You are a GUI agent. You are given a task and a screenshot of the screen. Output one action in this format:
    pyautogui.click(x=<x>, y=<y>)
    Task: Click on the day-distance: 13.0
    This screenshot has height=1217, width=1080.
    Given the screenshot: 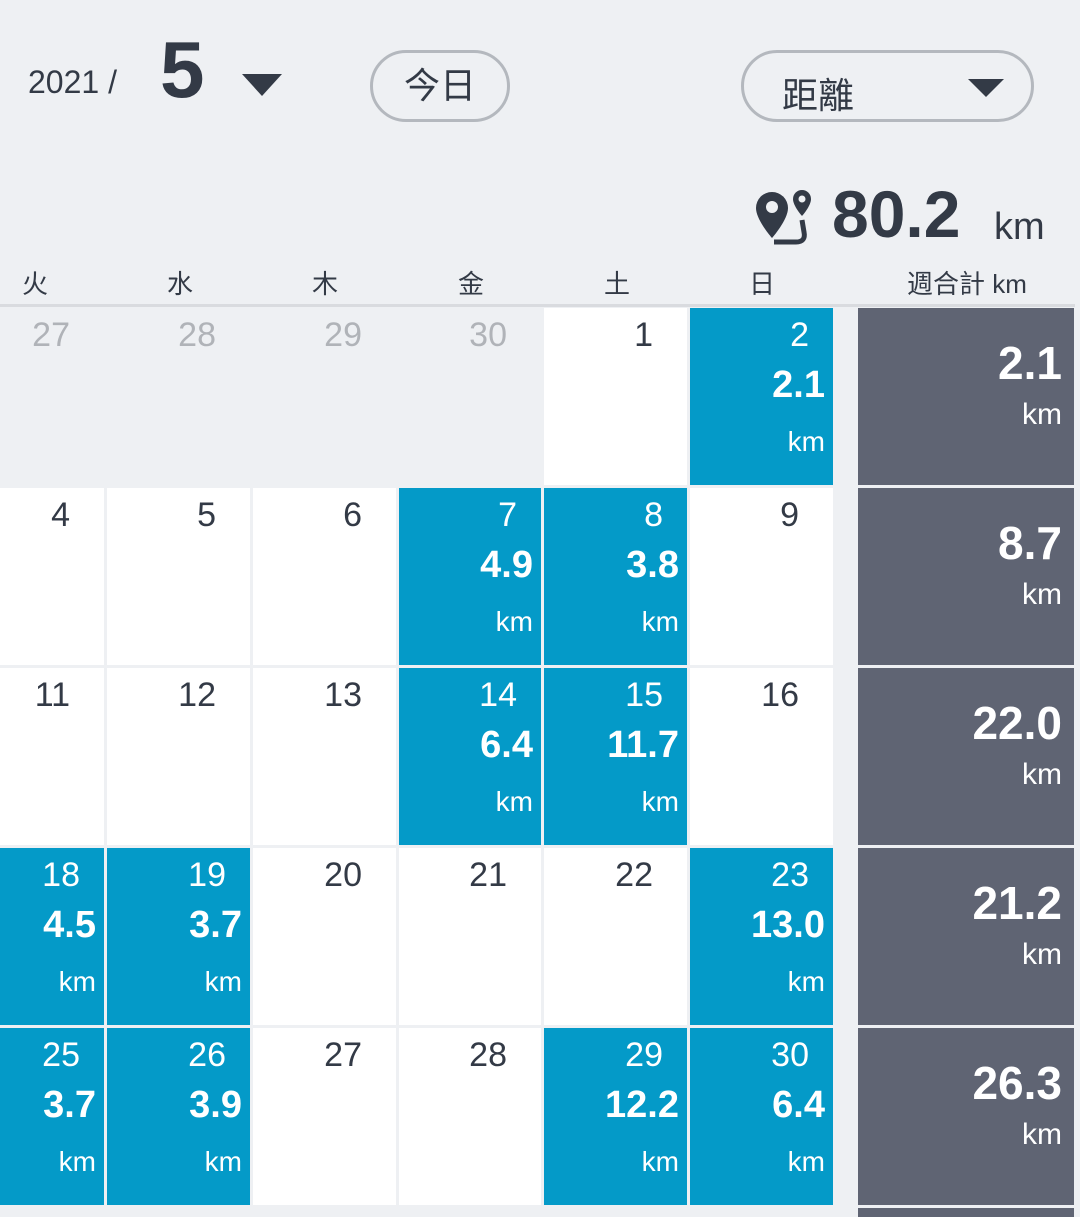 What is the action you would take?
    pyautogui.click(x=788, y=925)
    